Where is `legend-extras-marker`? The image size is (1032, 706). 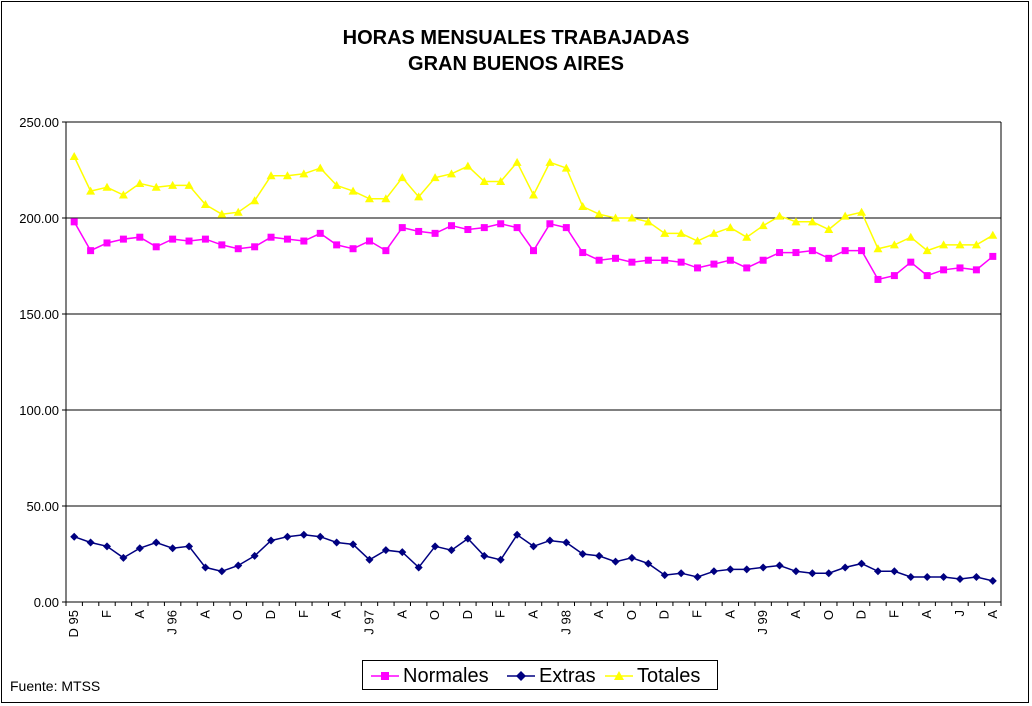
legend-extras-marker is located at coordinates (521, 676).